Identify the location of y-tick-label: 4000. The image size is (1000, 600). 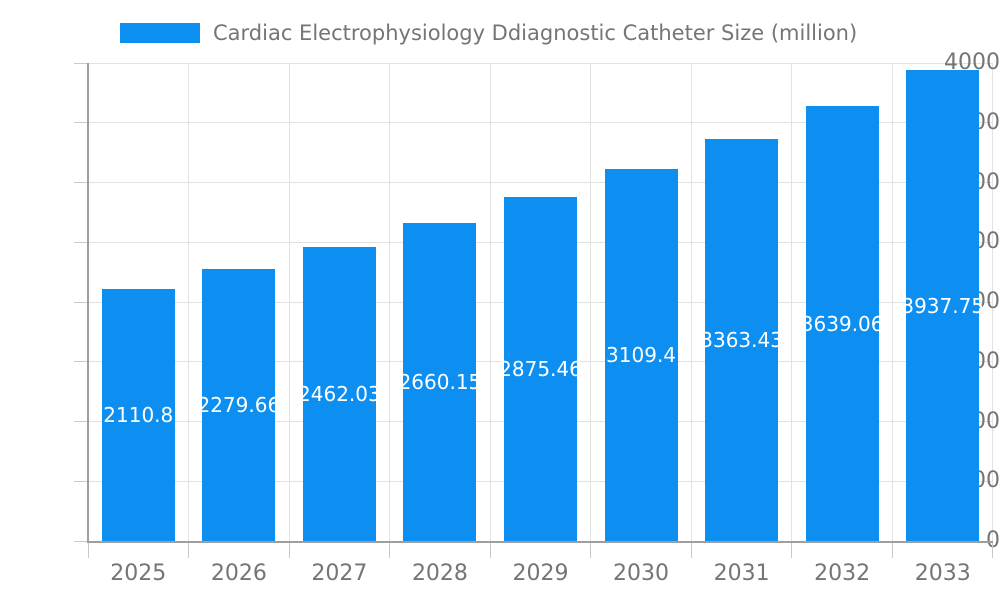
(972, 62).